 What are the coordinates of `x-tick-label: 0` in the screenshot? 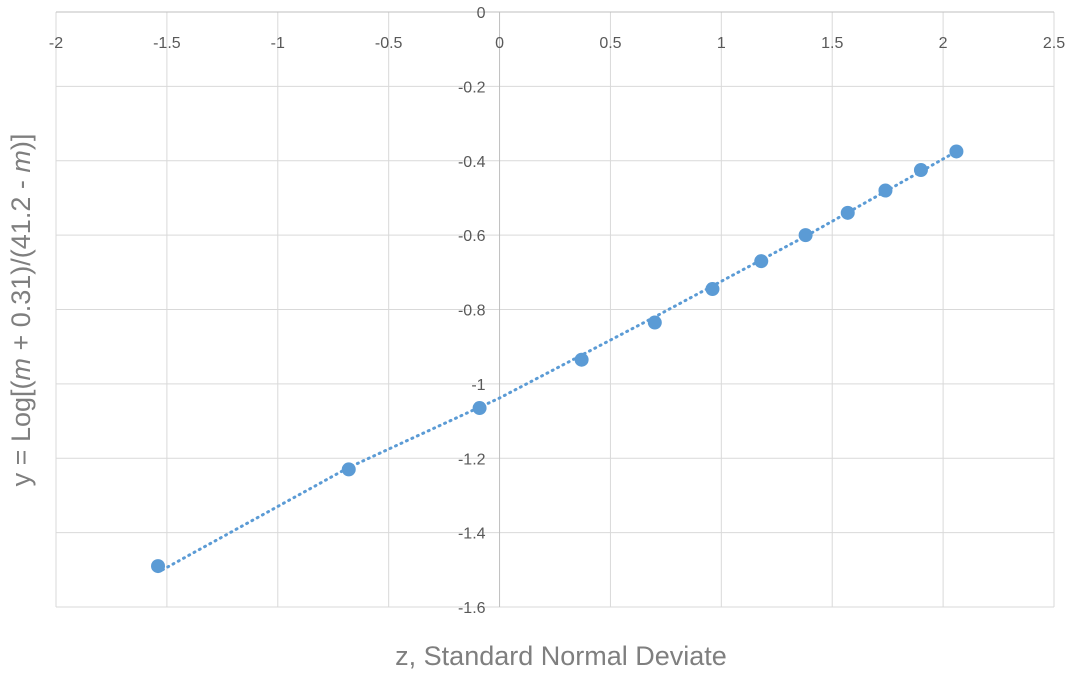 It's located at (499, 43).